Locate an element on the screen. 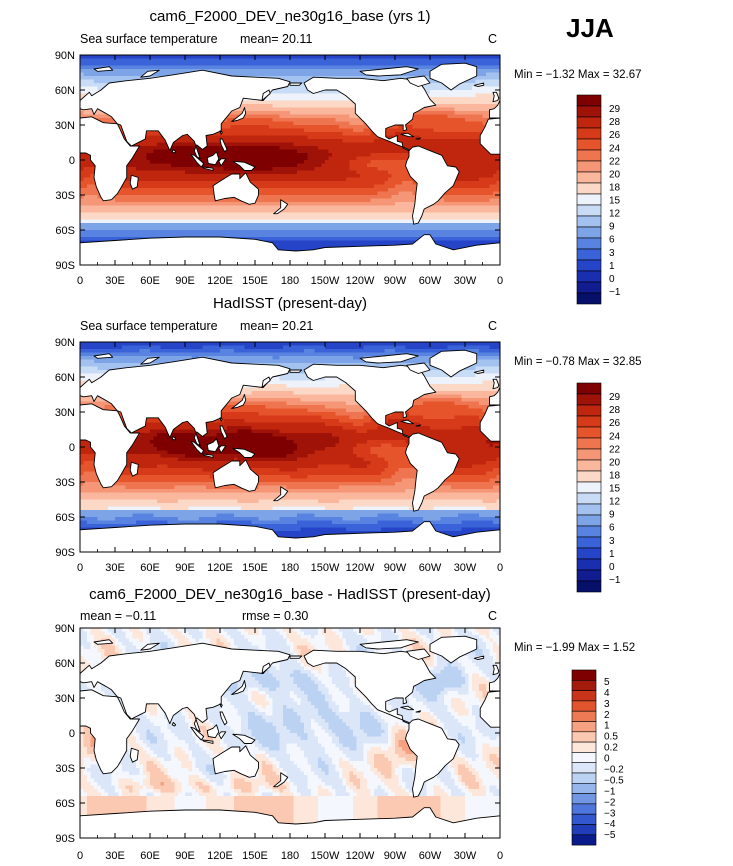  panel-2-units: C is located at coordinates (492, 326).